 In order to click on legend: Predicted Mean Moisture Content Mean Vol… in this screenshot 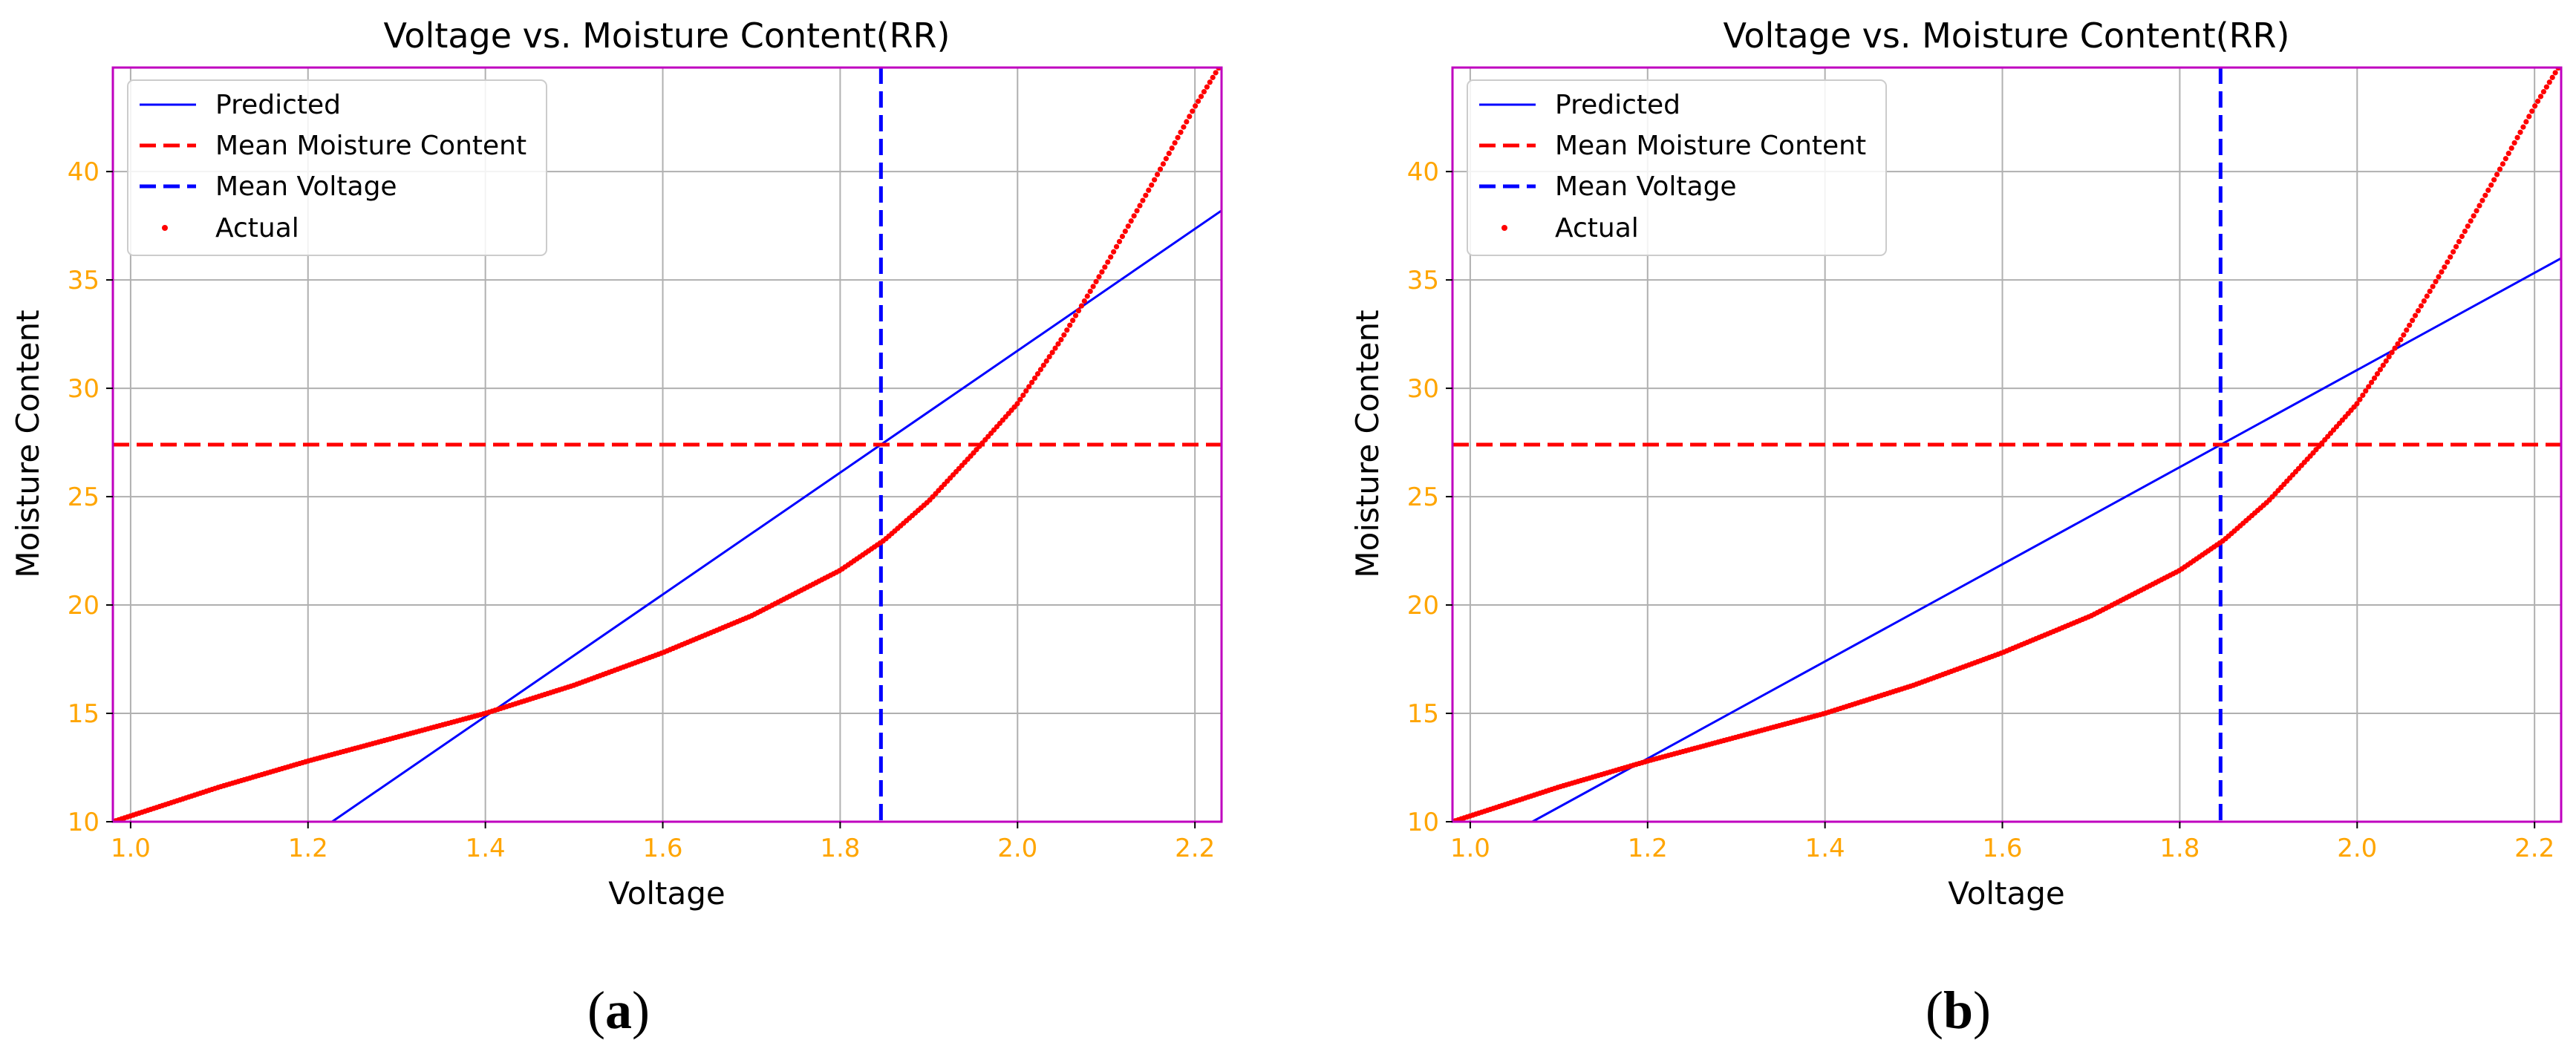, I will do `click(1677, 167)`.